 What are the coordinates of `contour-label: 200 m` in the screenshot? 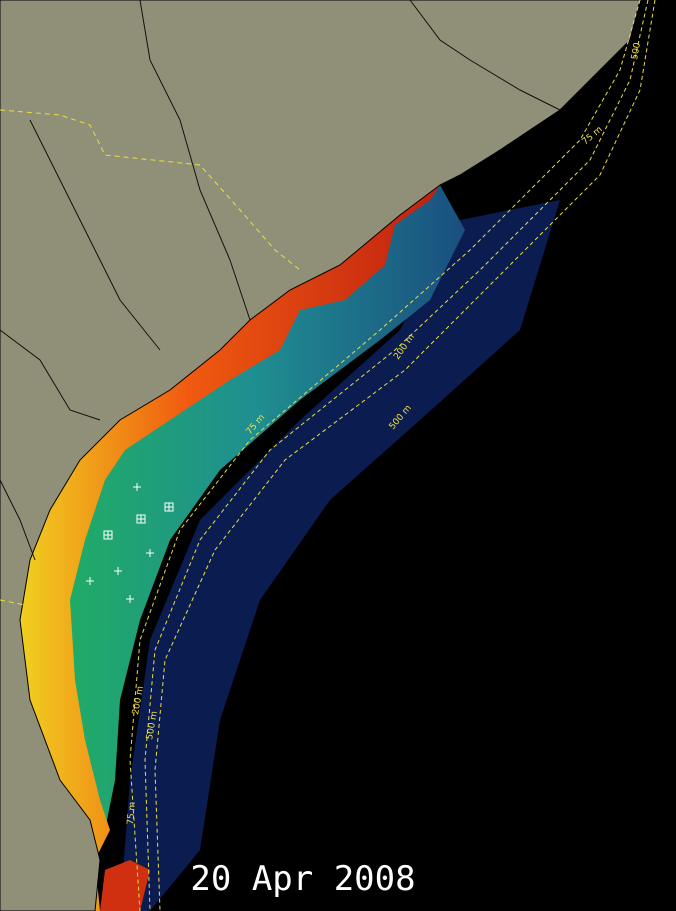 It's located at (138, 700).